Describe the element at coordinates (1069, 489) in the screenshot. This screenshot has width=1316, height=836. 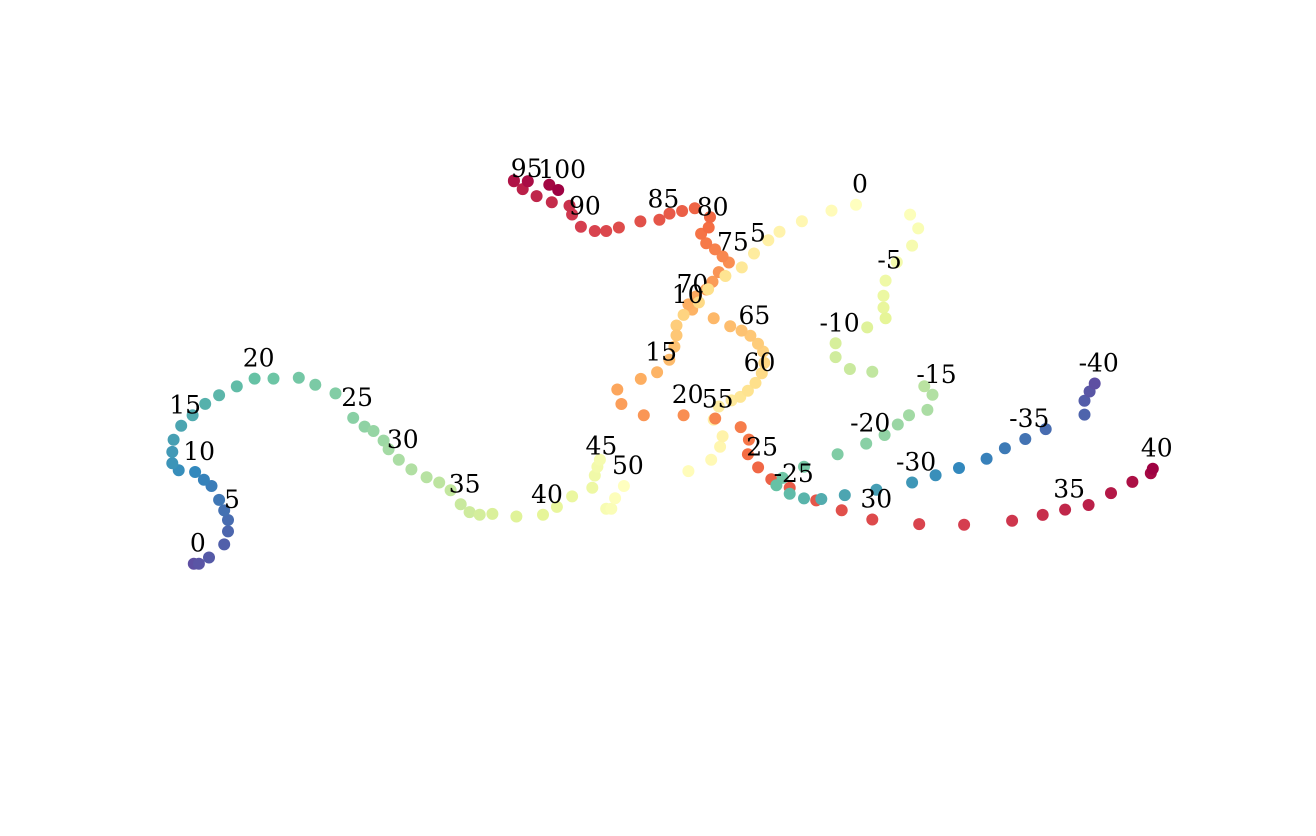
I see `point-label-35: 35` at that location.